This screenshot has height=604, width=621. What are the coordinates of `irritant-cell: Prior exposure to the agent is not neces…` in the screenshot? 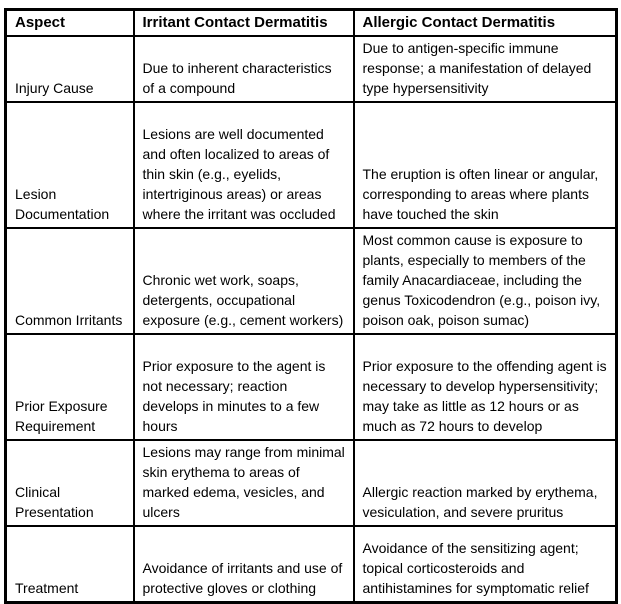 It's located at (243, 387).